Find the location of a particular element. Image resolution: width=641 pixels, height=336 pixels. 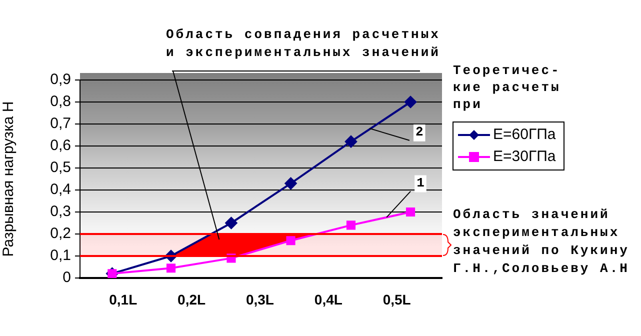

annotation: 1 is located at coordinates (420, 183).